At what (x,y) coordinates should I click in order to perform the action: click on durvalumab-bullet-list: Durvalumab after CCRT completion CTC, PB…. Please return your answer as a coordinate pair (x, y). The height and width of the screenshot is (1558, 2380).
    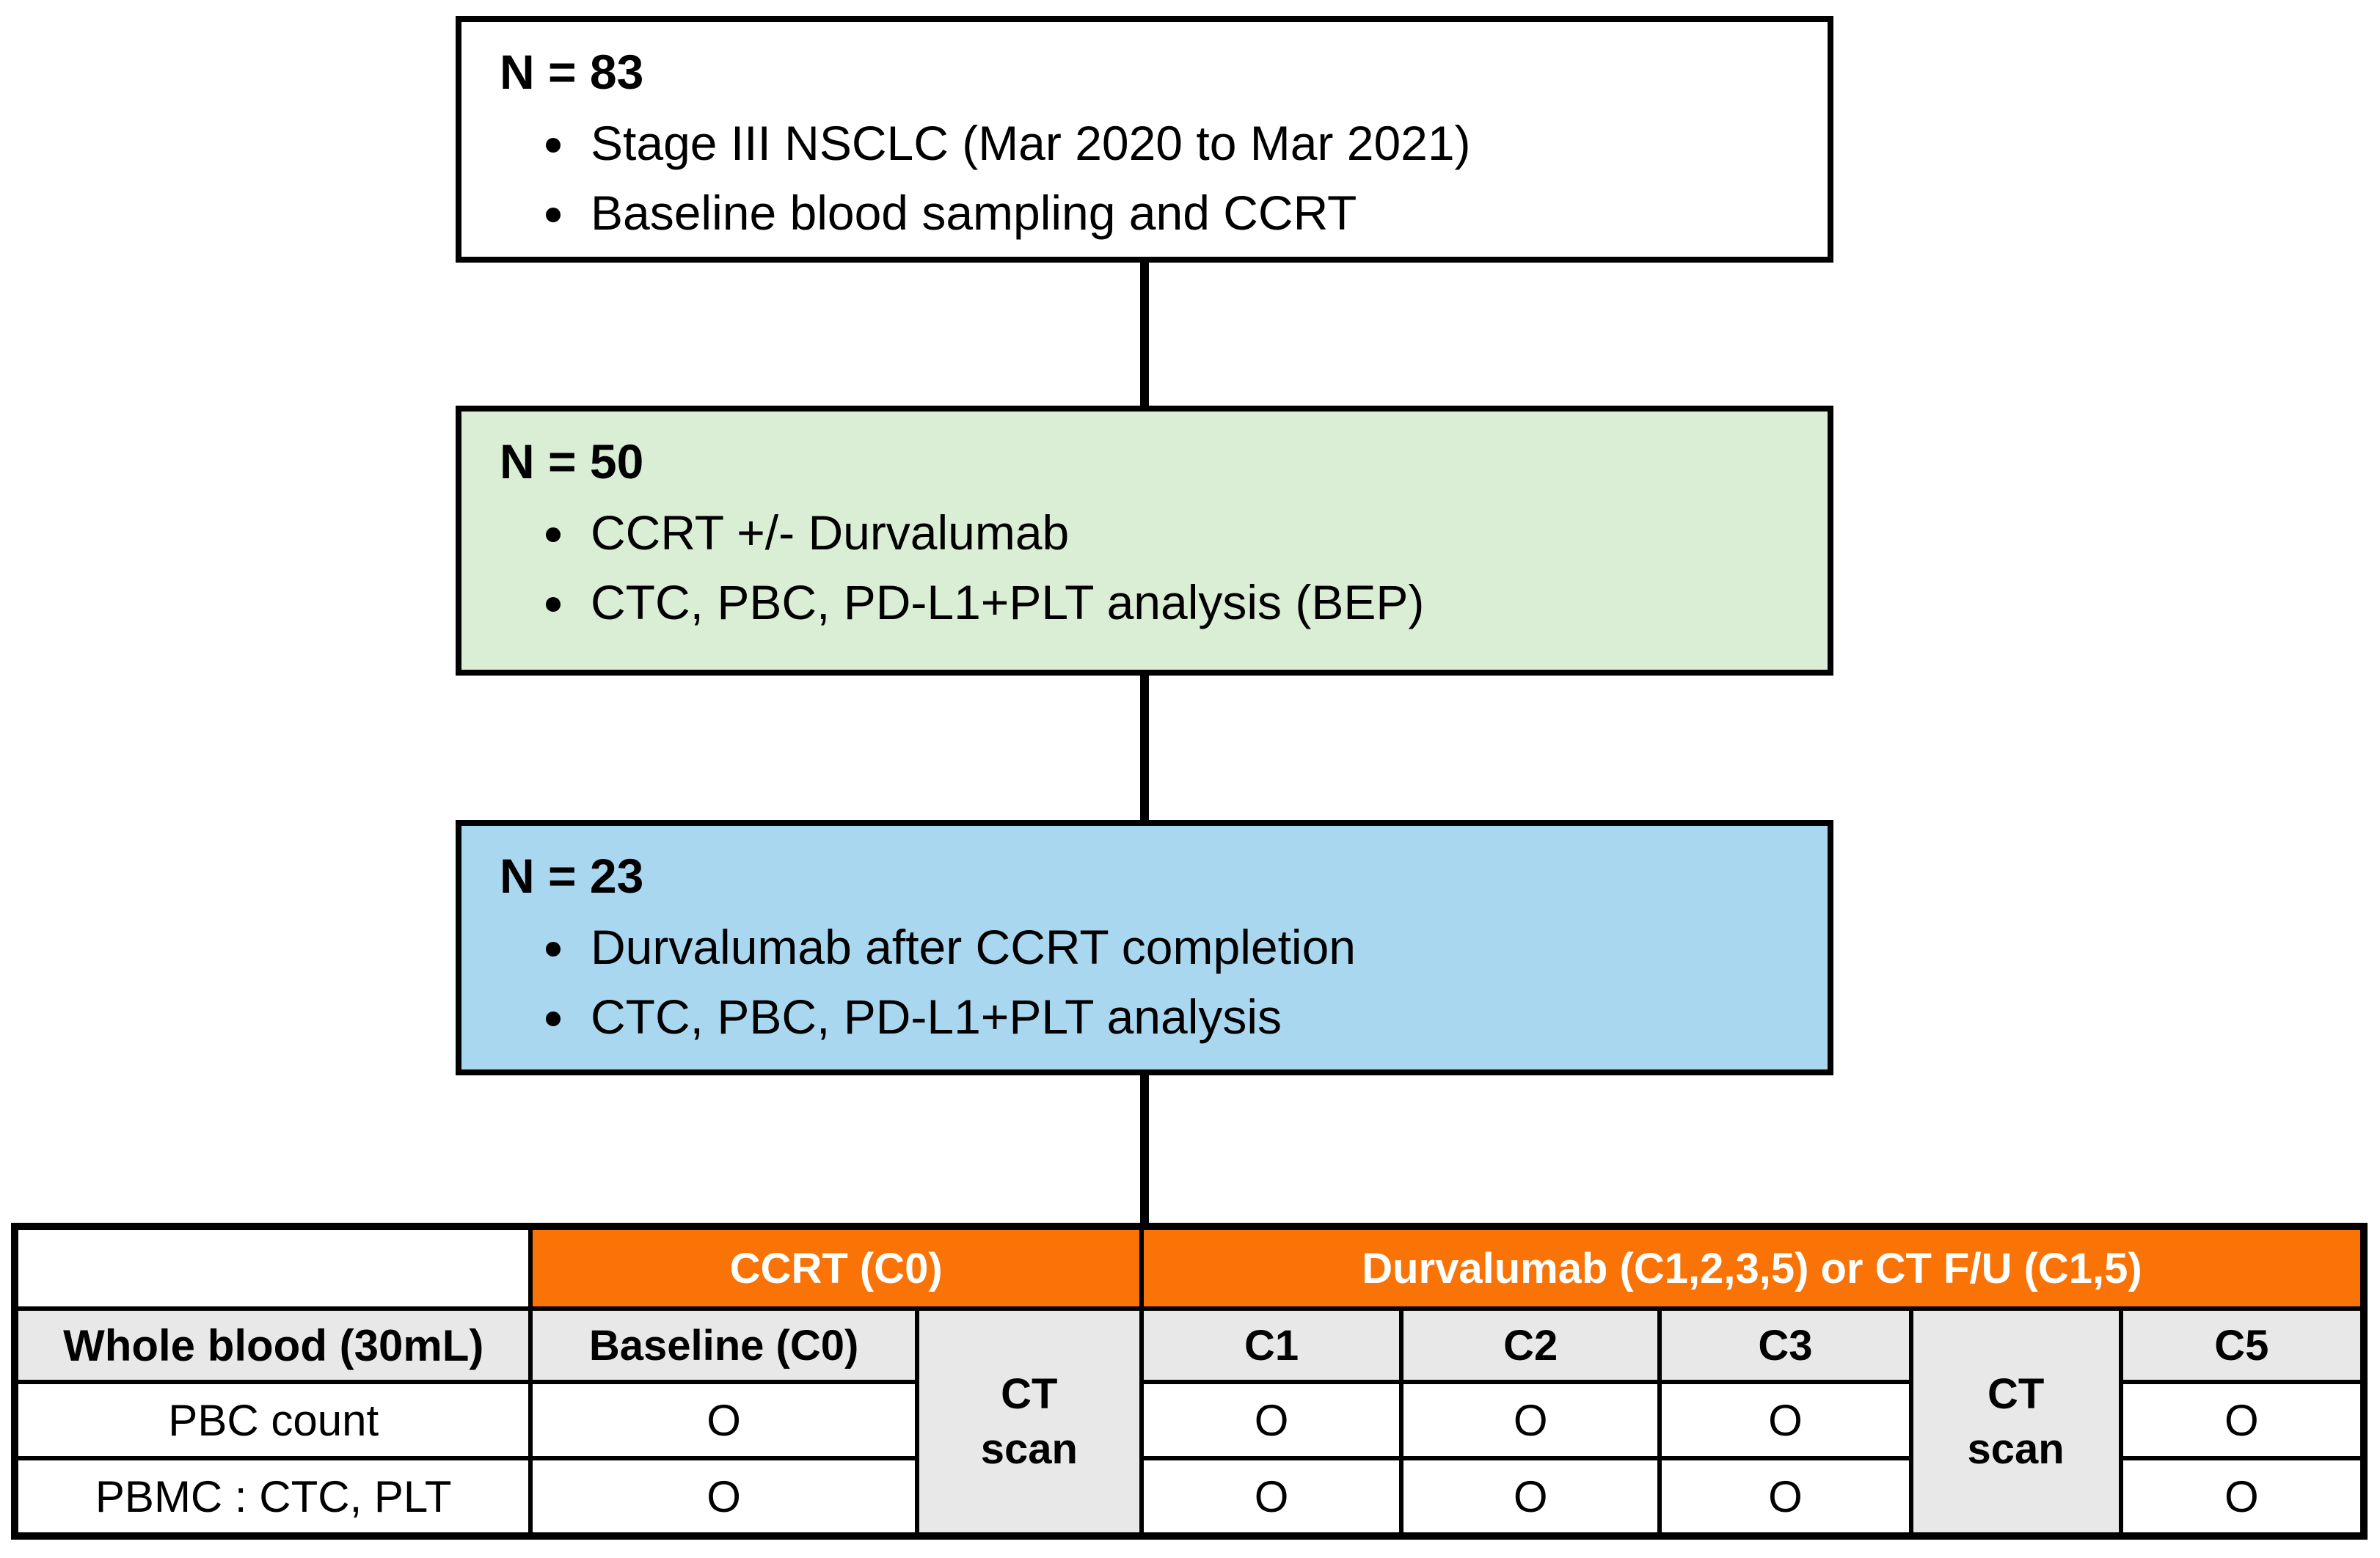
    Looking at the image, I should click on (1164, 982).